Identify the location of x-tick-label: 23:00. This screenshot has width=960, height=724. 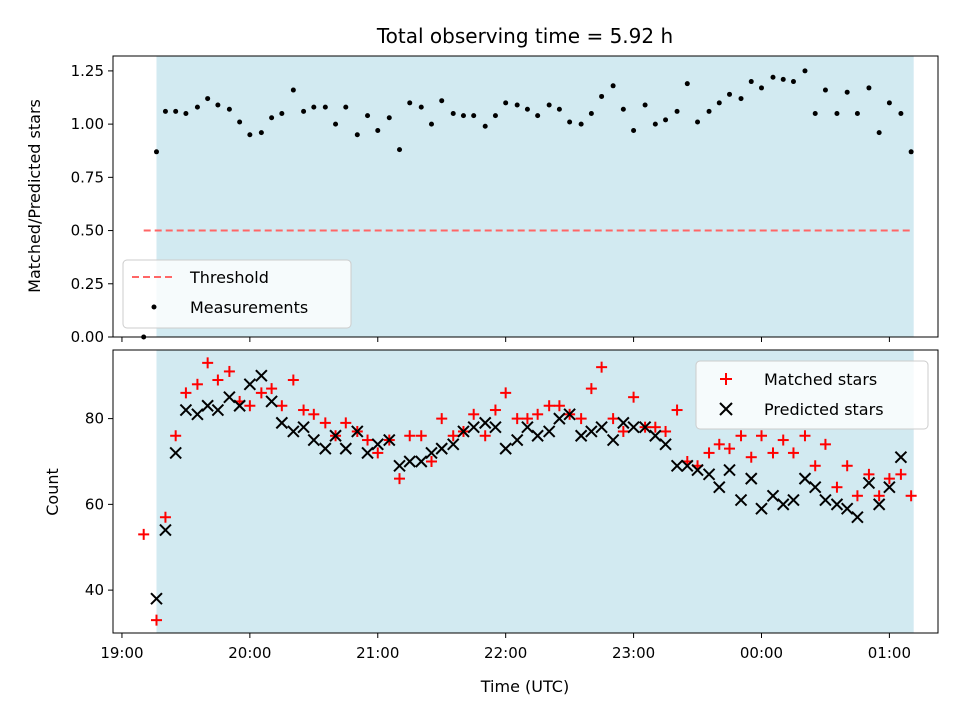
(633, 653).